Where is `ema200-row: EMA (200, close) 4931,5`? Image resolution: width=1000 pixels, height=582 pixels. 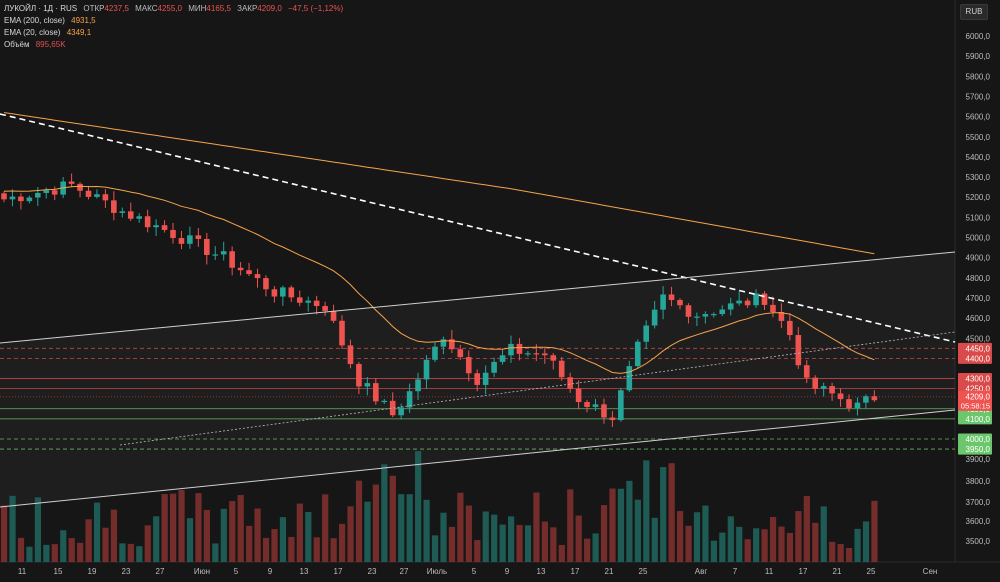
ema200-row: EMA (200, close) 4931,5 is located at coordinates (50, 20).